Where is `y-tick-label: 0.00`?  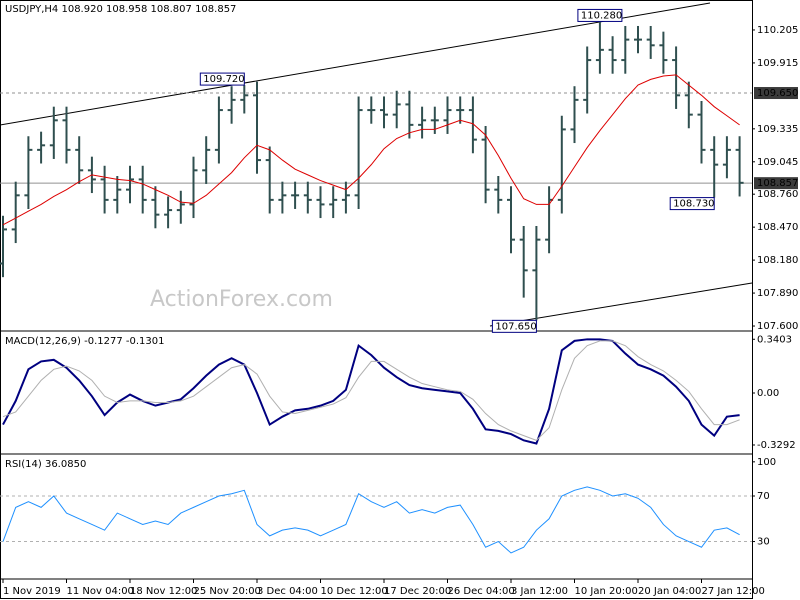 y-tick-label: 0.00 is located at coordinates (768, 393).